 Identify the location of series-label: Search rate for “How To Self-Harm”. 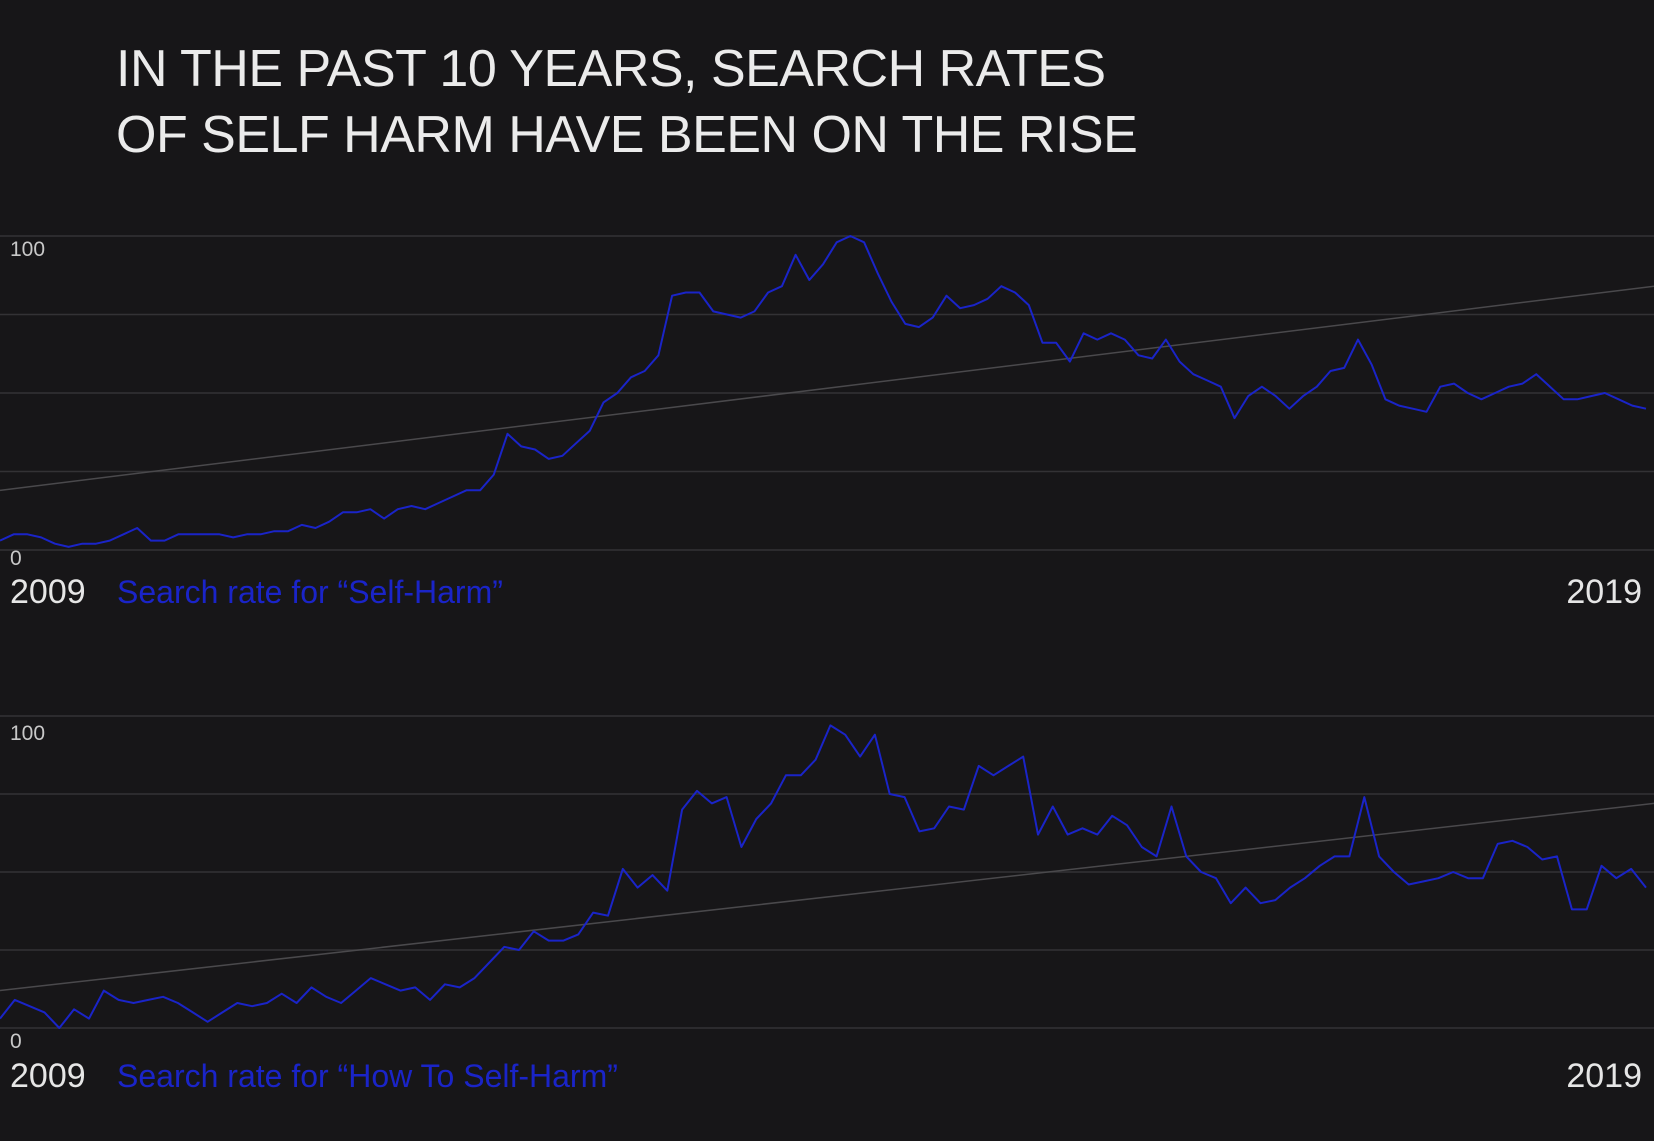
(367, 1076).